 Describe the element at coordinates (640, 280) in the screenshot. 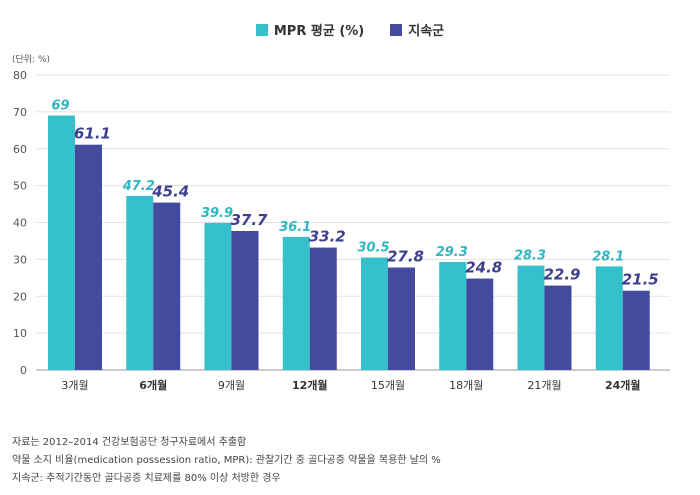

I see `data-label-persistent-7: 21.5` at that location.